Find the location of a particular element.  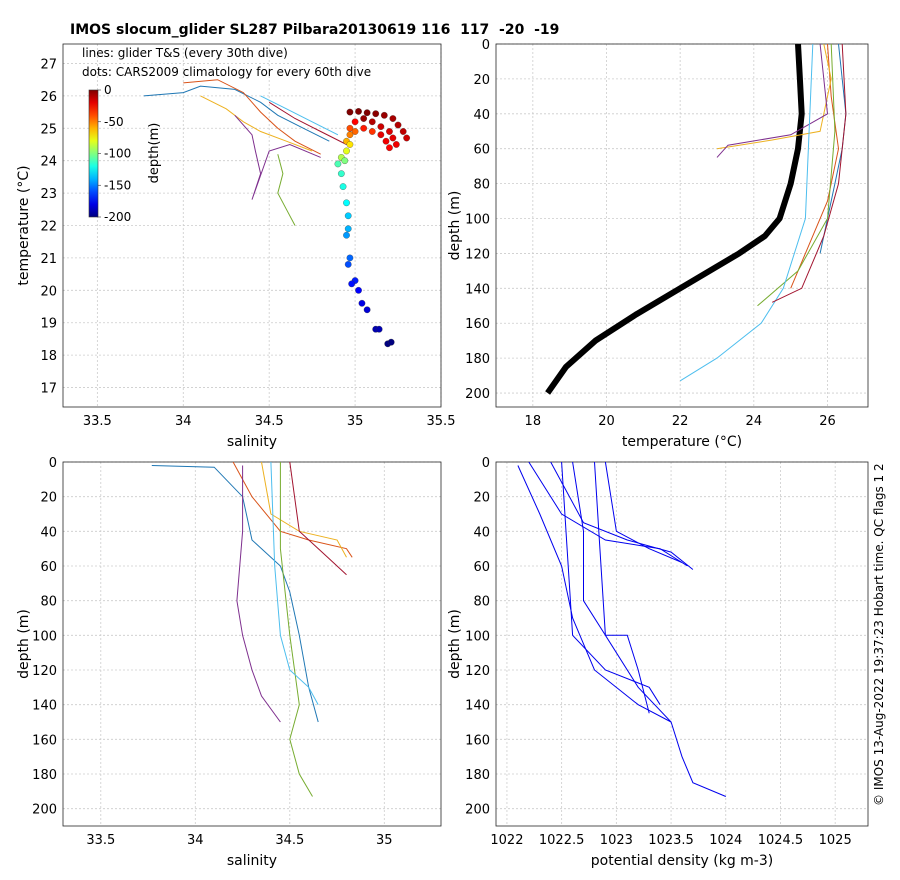

x-tick-label: 1024.5 is located at coordinates (781, 840).